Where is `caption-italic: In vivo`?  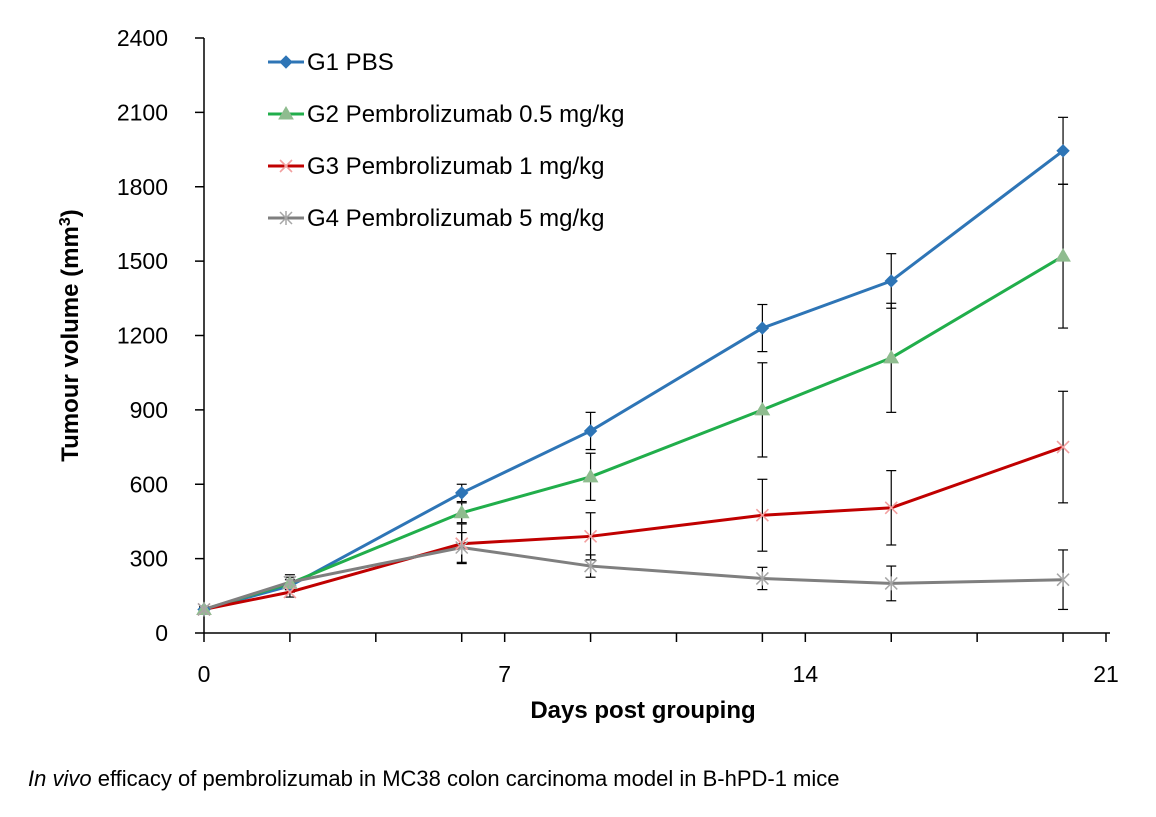 caption-italic: In vivo is located at coordinates (60, 778).